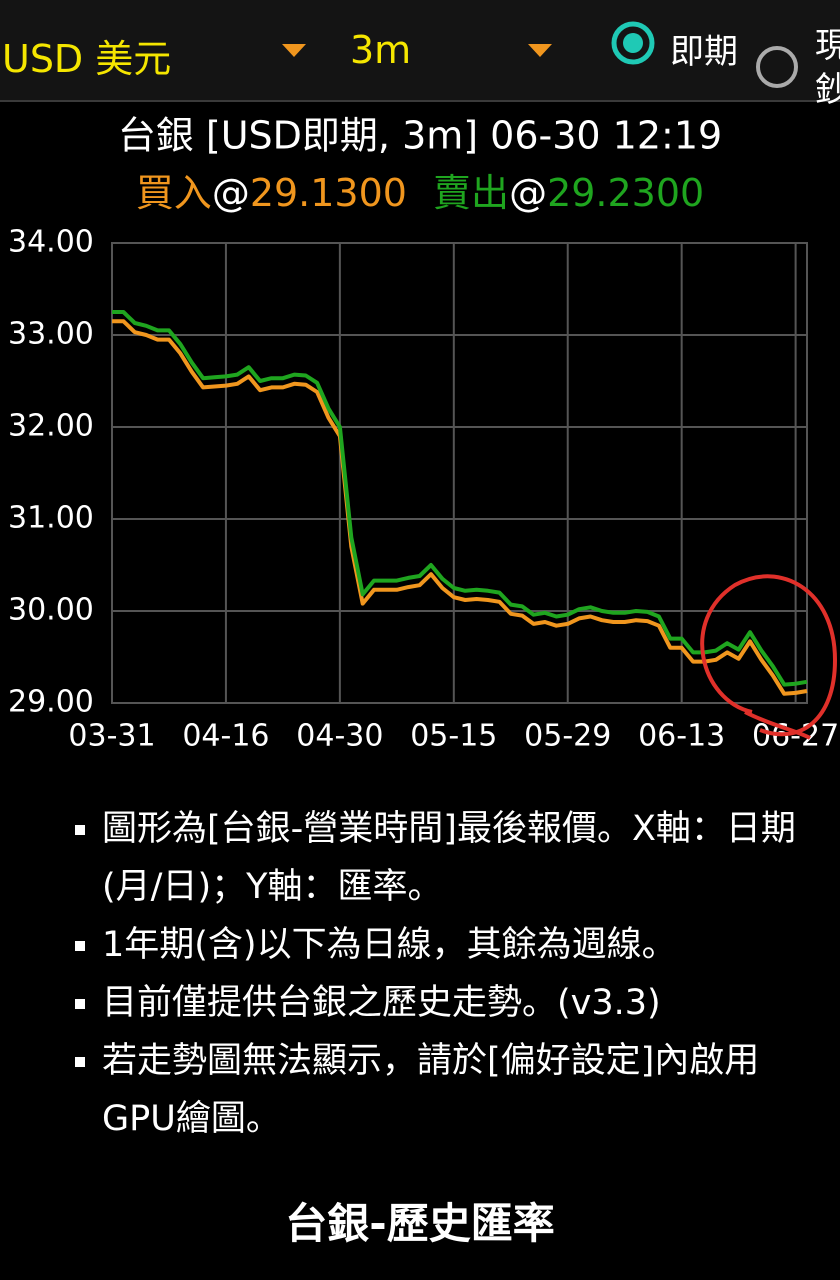  What do you see at coordinates (420, 136) in the screenshot?
I see `chart-title: 台銀 [USD即期, 3m] 06-30 12:19` at bounding box center [420, 136].